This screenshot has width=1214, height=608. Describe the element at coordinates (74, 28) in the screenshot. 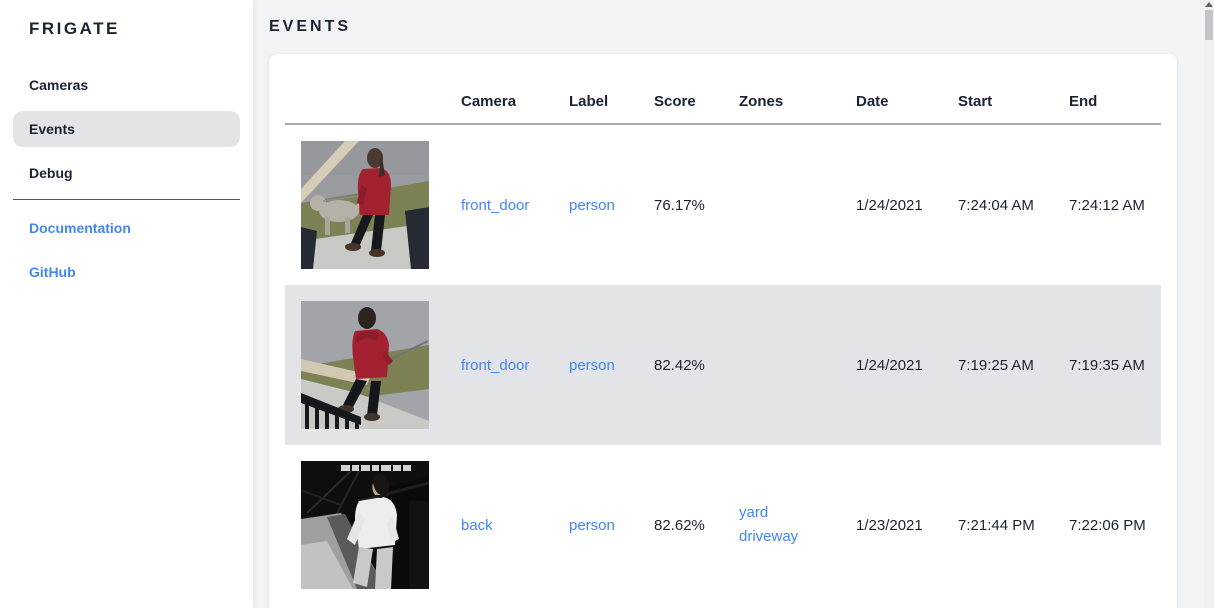

I see `app-logo: FRIGATE` at that location.